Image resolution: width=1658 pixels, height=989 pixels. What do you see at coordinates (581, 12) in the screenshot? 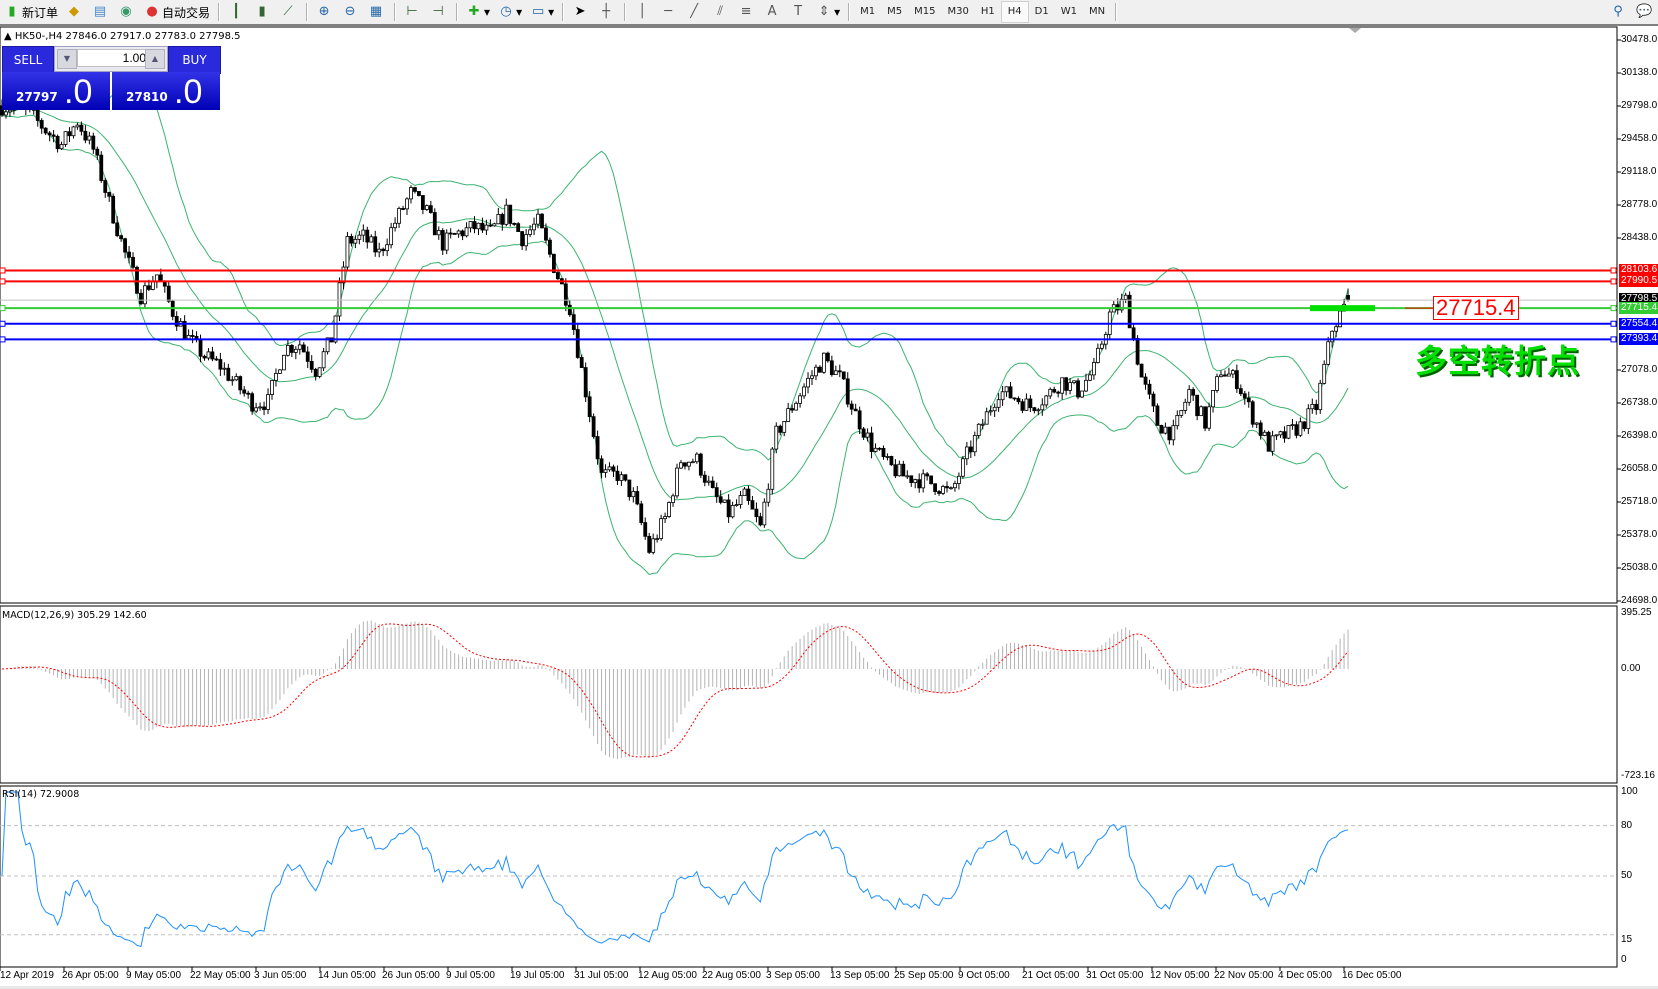
I see `cursor-button: ➤` at bounding box center [581, 12].